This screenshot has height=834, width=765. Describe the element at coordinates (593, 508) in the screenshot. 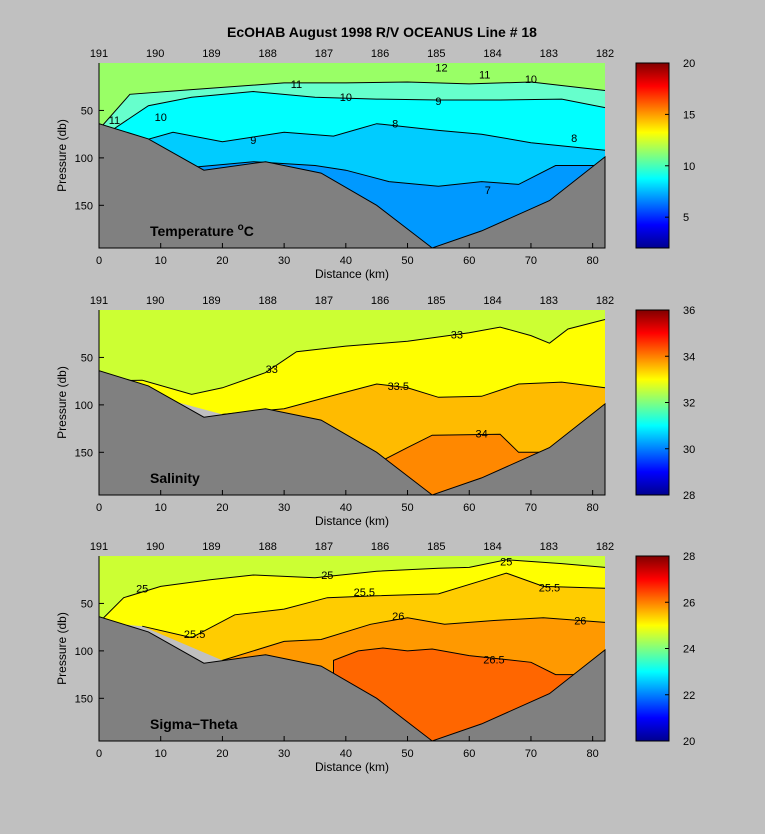

I see `x-tick-label: 80` at that location.